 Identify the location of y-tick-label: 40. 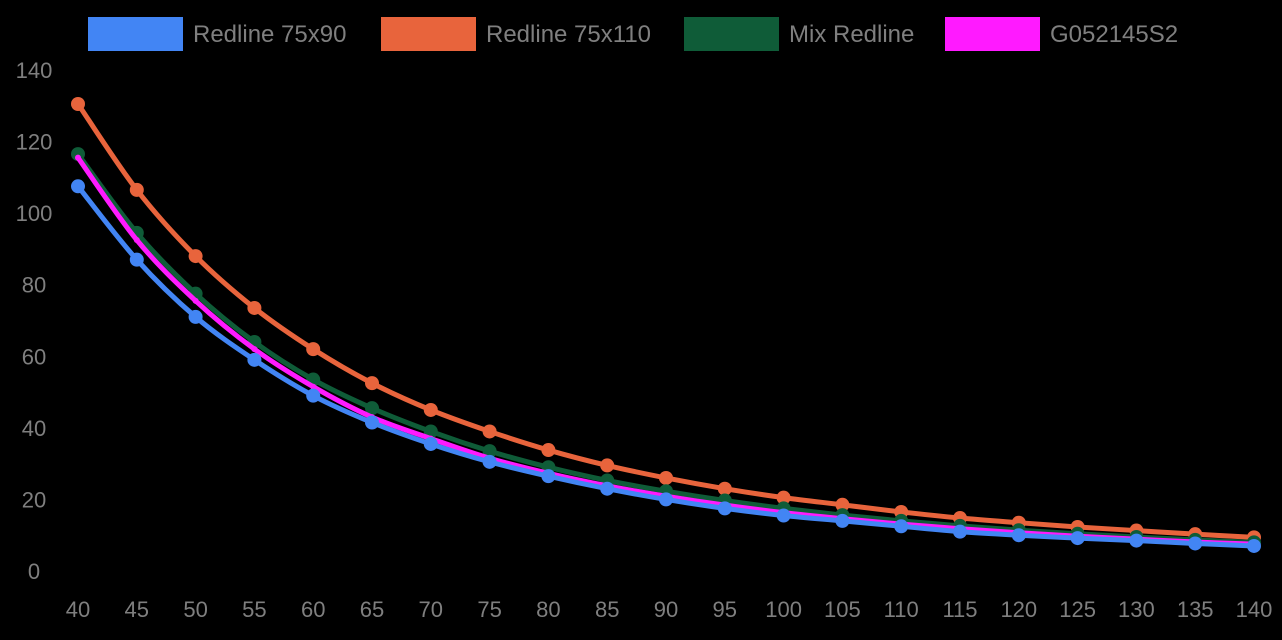
(34, 428).